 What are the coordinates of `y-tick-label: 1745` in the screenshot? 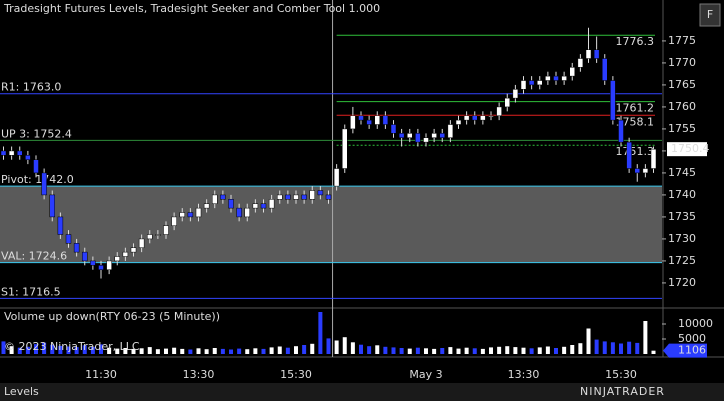 It's located at (682, 172).